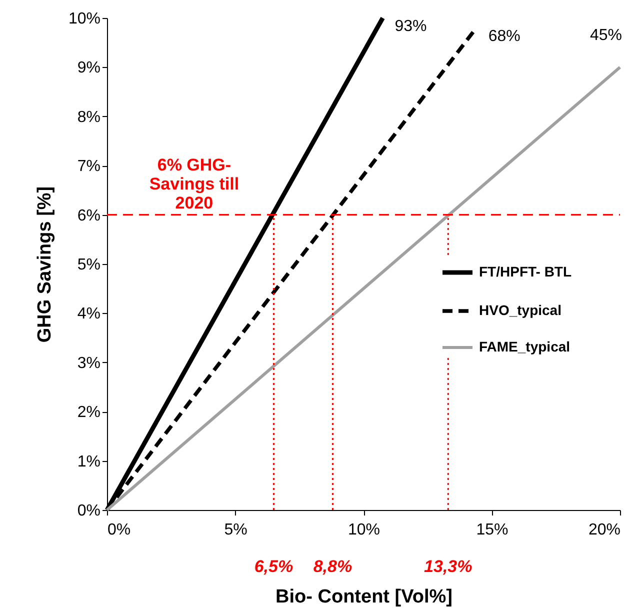 The height and width of the screenshot is (615, 642). What do you see at coordinates (604, 530) in the screenshot?
I see `x-tick-label: 20%` at bounding box center [604, 530].